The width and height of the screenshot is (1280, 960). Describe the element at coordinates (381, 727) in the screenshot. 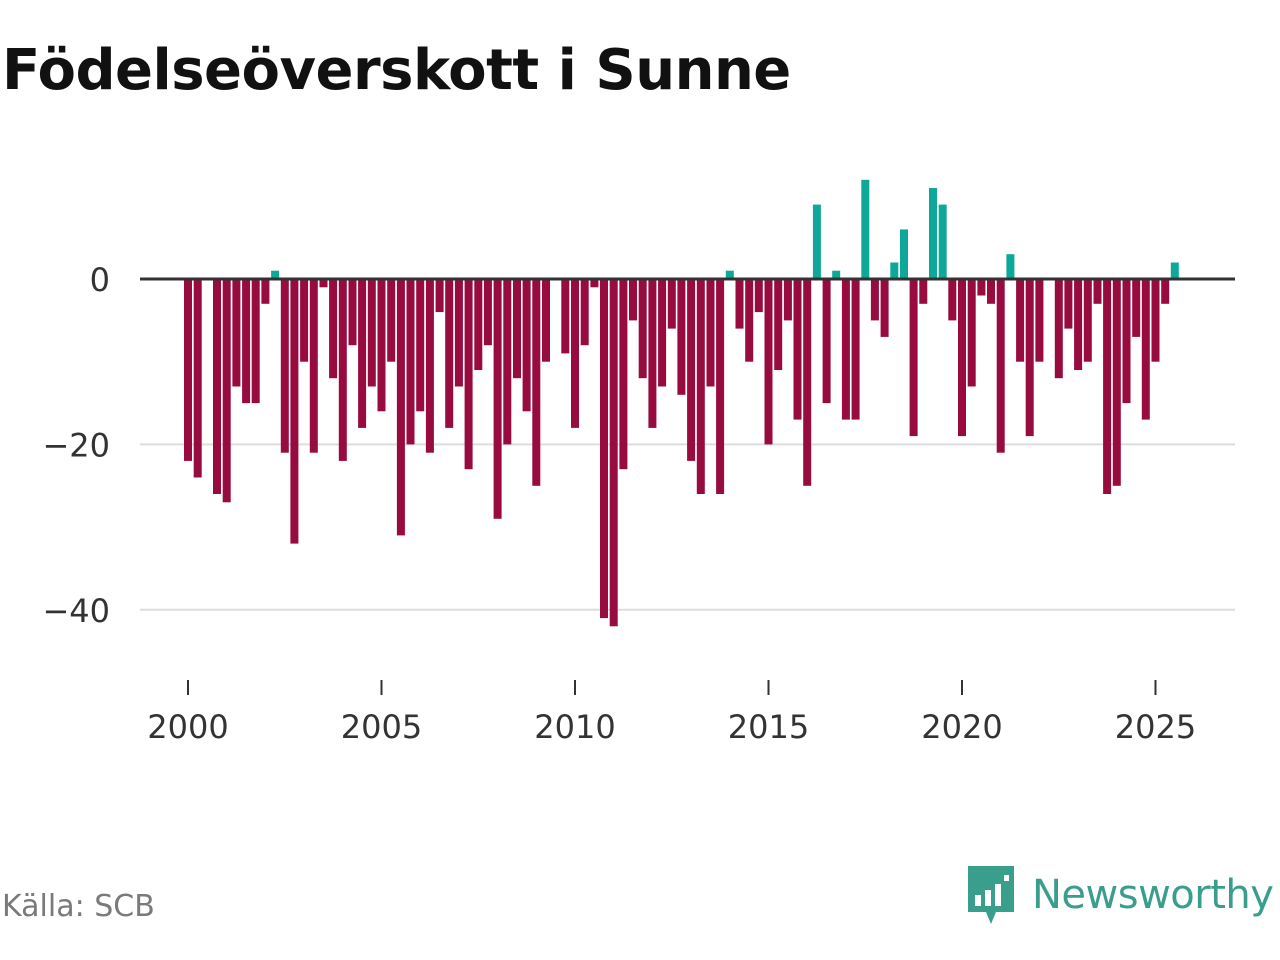

I see `x-tick-label: 2005` at that location.